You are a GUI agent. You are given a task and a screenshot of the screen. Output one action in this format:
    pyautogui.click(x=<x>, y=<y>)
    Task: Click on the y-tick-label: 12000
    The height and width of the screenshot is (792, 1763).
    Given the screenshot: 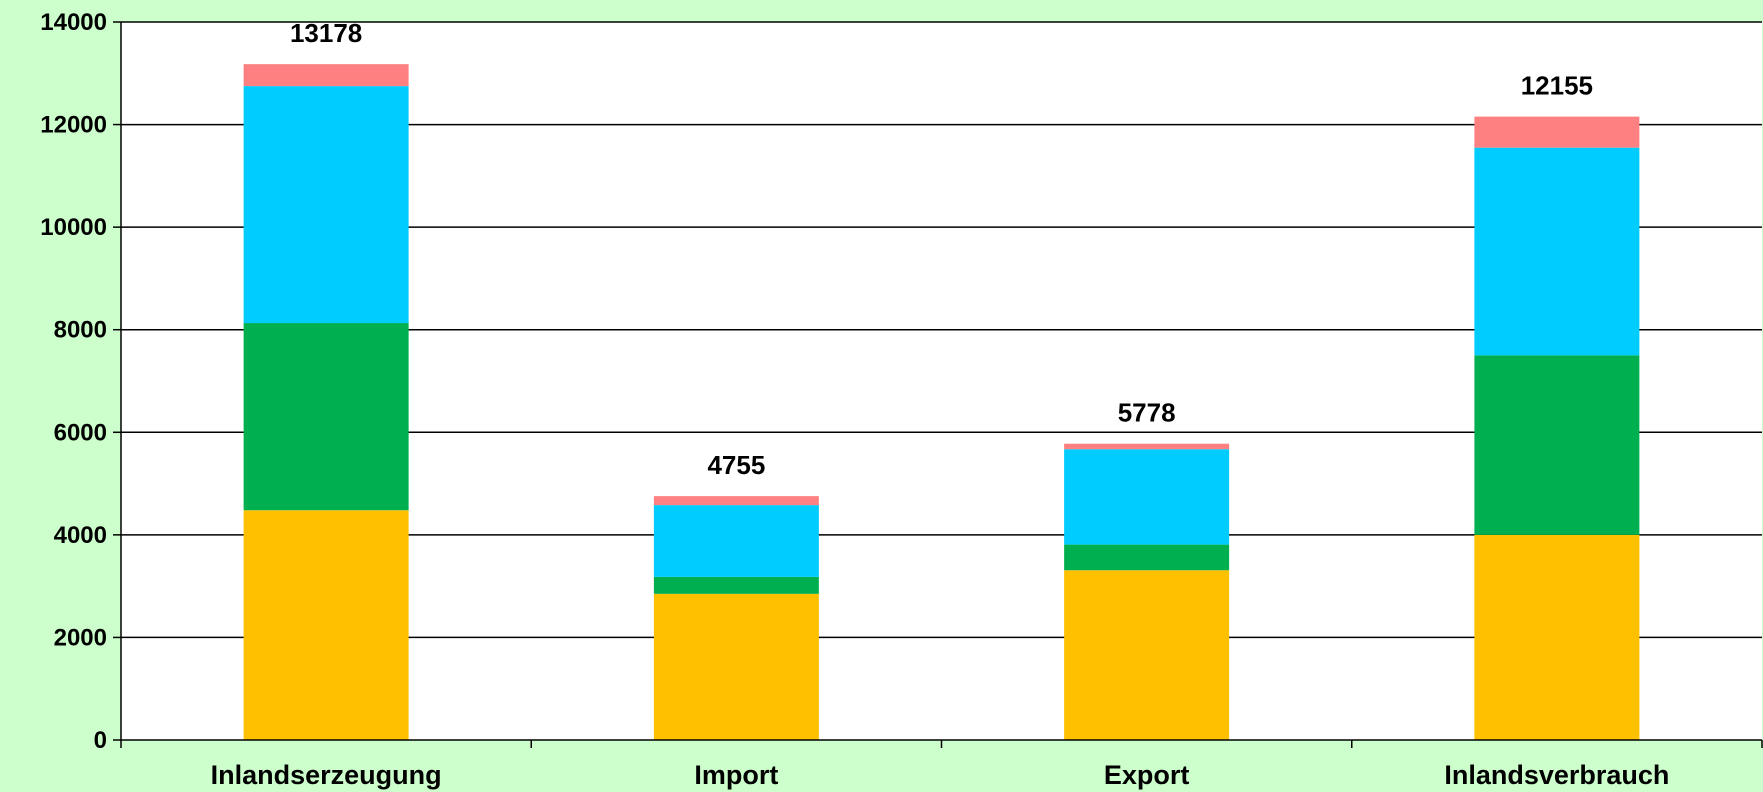 What is the action you would take?
    pyautogui.click(x=73, y=125)
    